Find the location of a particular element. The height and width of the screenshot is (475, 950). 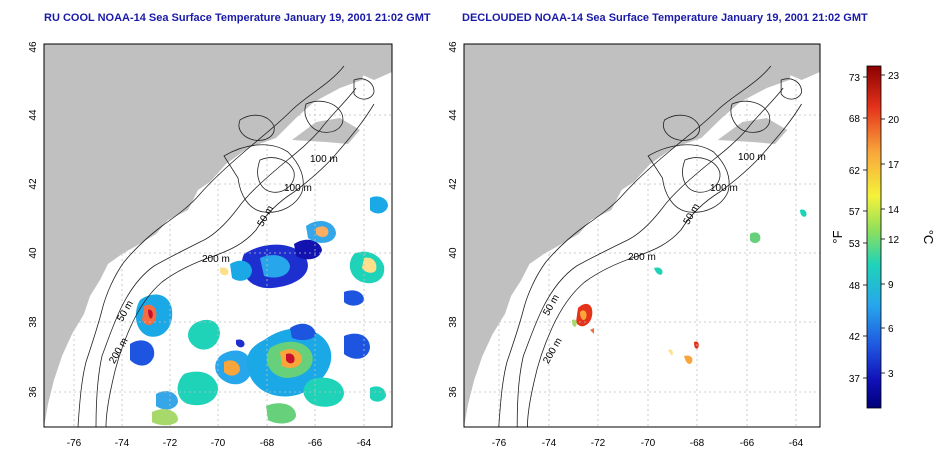

celsius-label: °C is located at coordinates (928, 237).